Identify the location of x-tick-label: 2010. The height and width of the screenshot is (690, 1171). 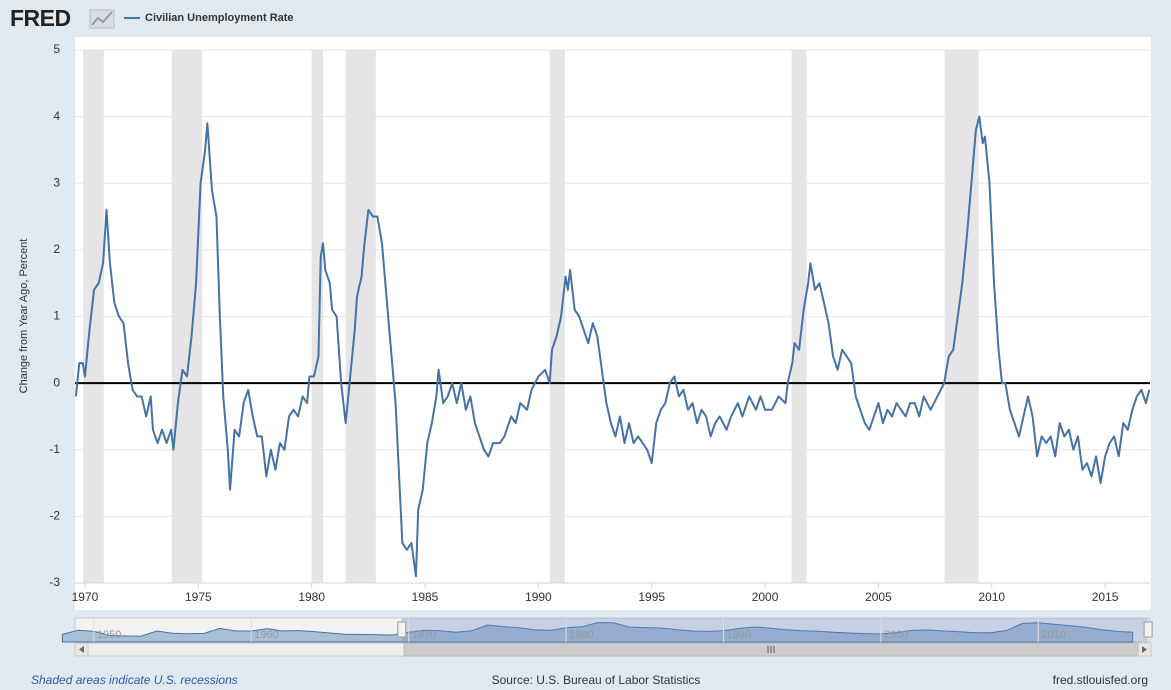
(991, 597).